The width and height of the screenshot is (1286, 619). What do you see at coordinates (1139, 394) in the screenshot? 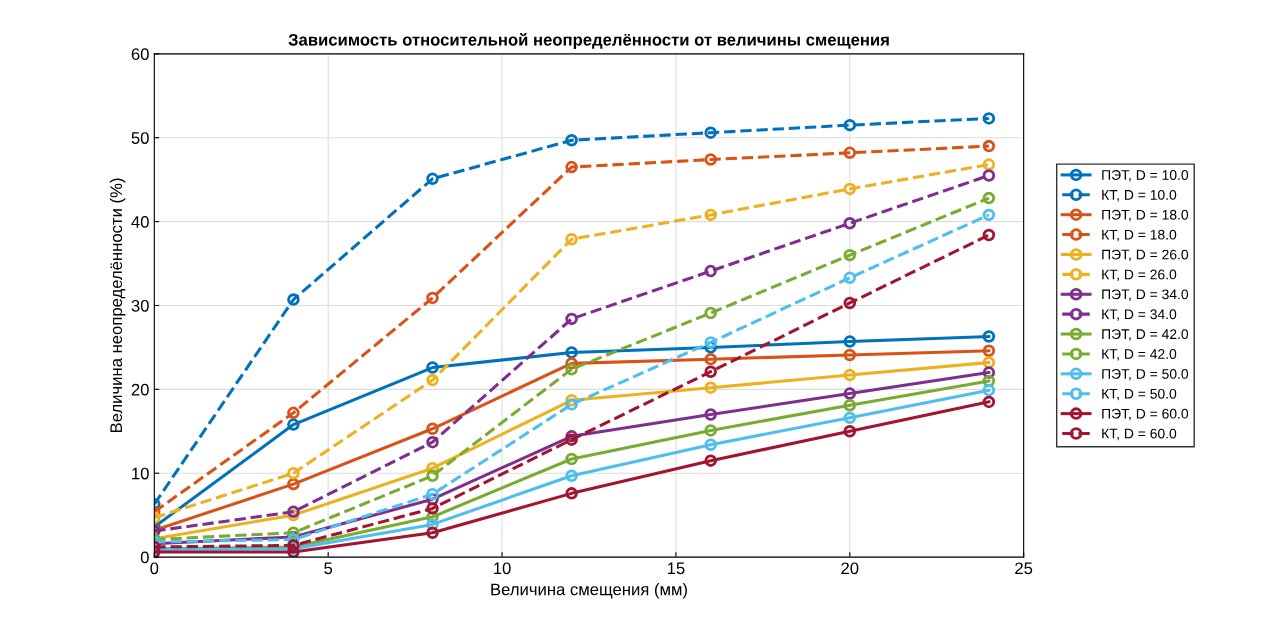
I see `legend-label: КТ, D = 50.0` at bounding box center [1139, 394].